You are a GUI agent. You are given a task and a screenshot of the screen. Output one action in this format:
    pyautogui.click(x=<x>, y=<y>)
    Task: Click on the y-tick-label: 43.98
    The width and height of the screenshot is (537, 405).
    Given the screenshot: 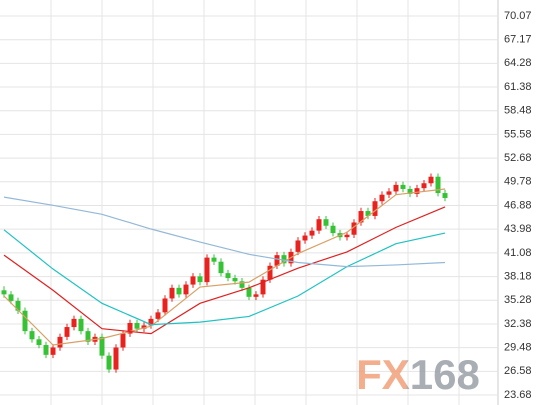 What is the action you would take?
    pyautogui.click(x=518, y=229)
    